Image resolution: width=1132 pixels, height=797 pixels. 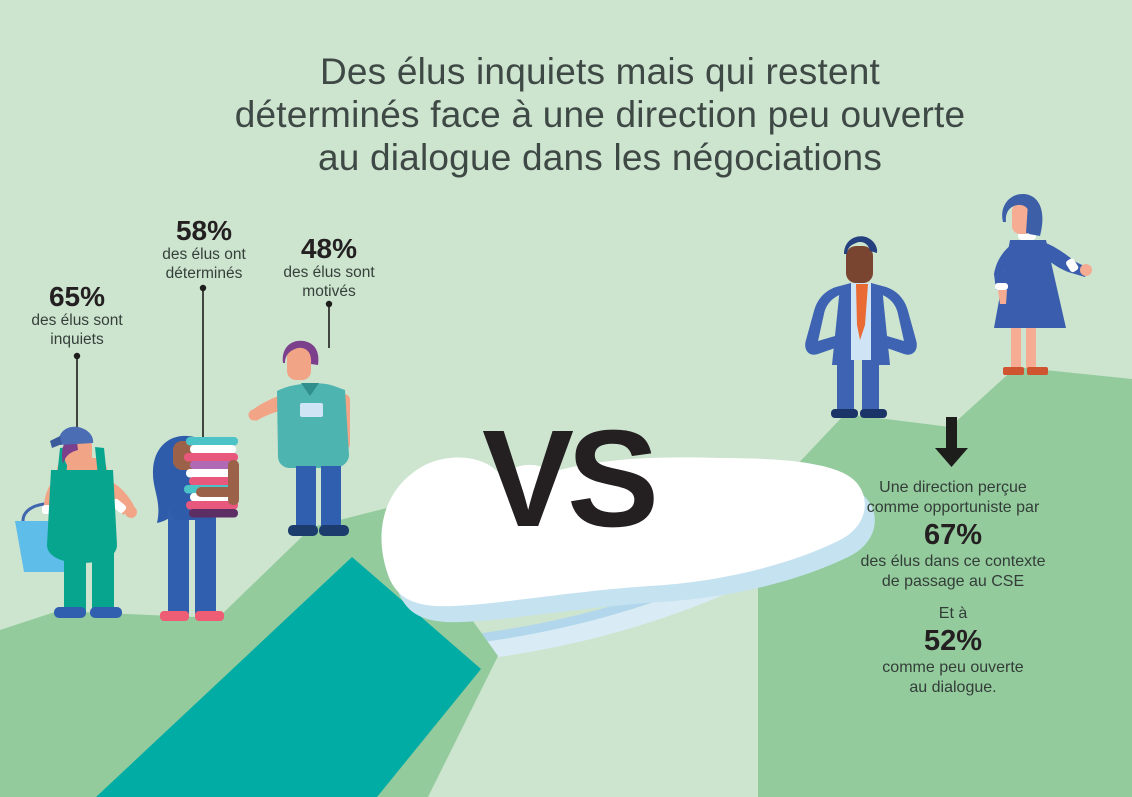 What do you see at coordinates (329, 291) in the screenshot?
I see `stat-label: motivés` at bounding box center [329, 291].